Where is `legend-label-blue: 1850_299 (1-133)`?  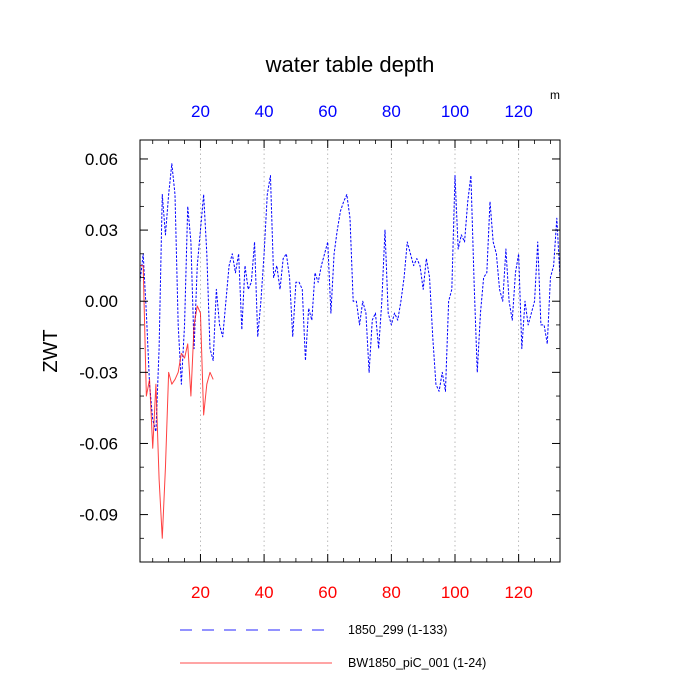
legend-label-blue: 1850_299 (1-133) is located at coordinates (397, 630).